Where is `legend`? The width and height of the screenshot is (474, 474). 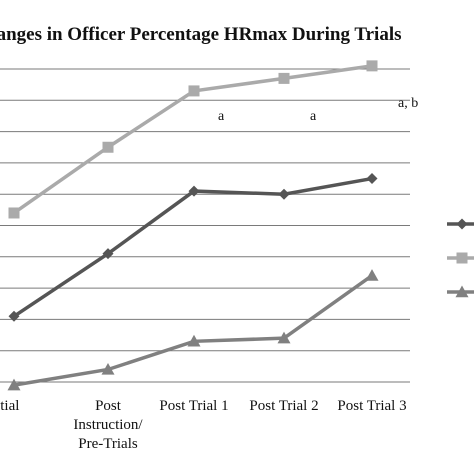
legend is located at coordinates (460, 258).